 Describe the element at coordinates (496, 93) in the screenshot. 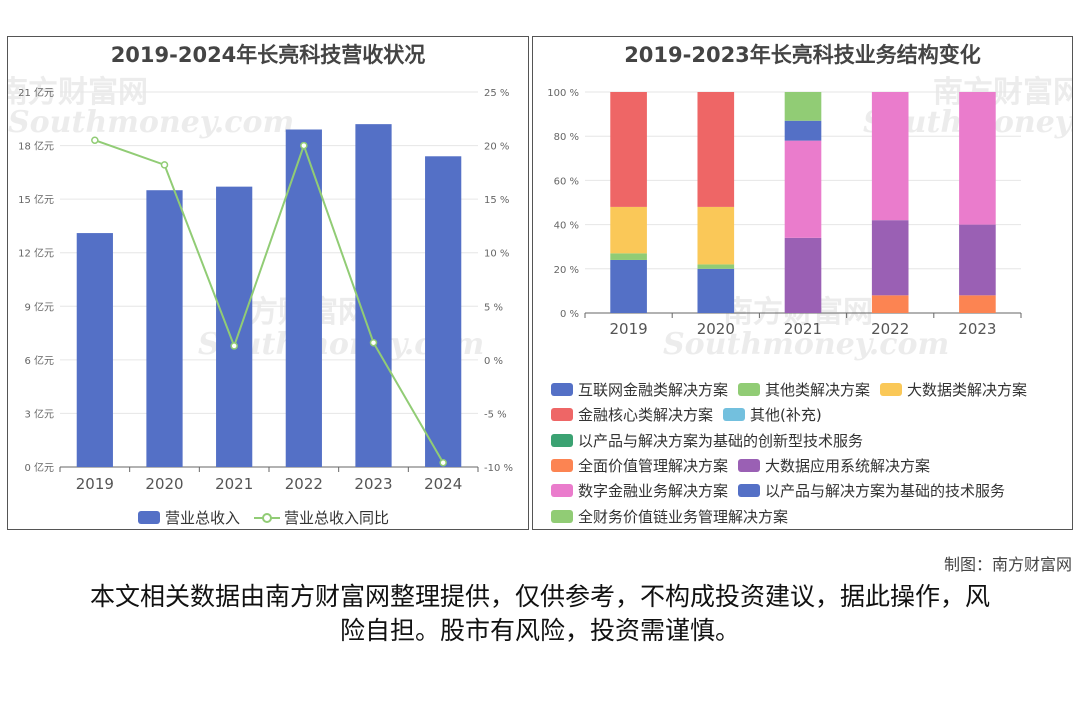

I see `y-right-tick-label: 25 %` at that location.